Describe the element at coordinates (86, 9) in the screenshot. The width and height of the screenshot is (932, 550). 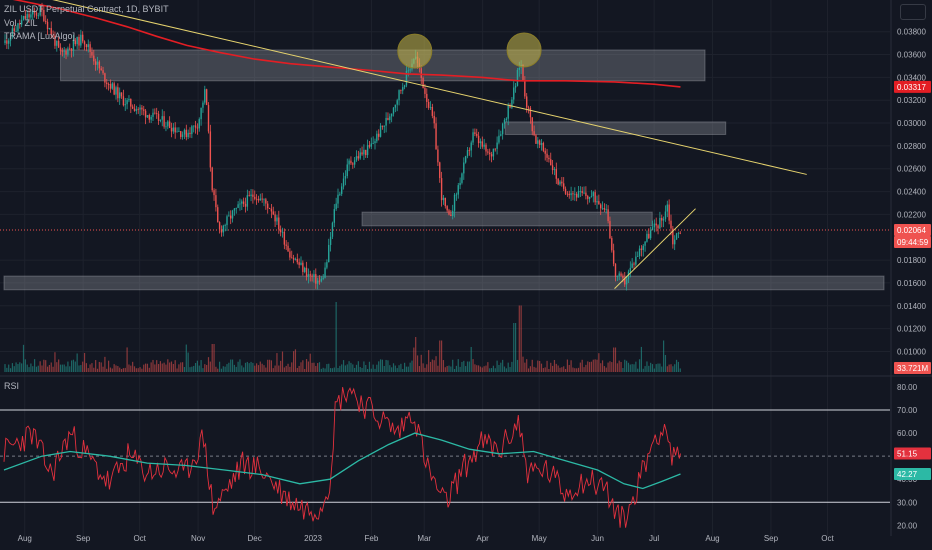
I see `legend-symbol: ZIL USDT Perpetual Contract, 1D, BYBIT` at that location.